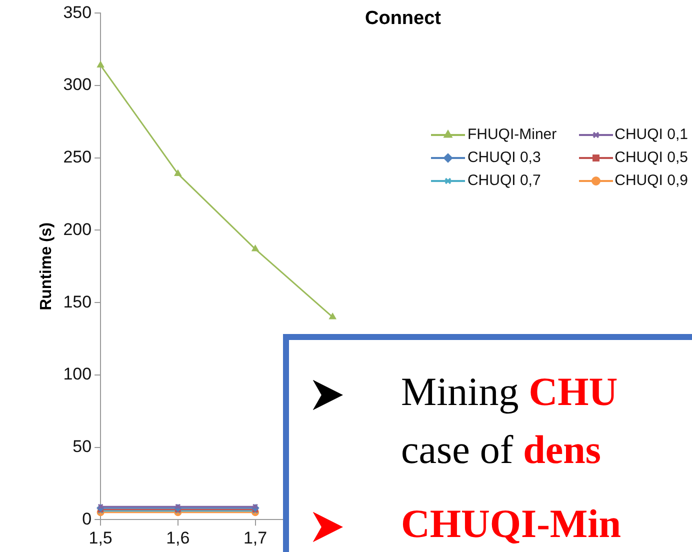 The height and width of the screenshot is (552, 692). Describe the element at coordinates (255, 538) in the screenshot. I see `x-tick-label: 1,7` at that location.